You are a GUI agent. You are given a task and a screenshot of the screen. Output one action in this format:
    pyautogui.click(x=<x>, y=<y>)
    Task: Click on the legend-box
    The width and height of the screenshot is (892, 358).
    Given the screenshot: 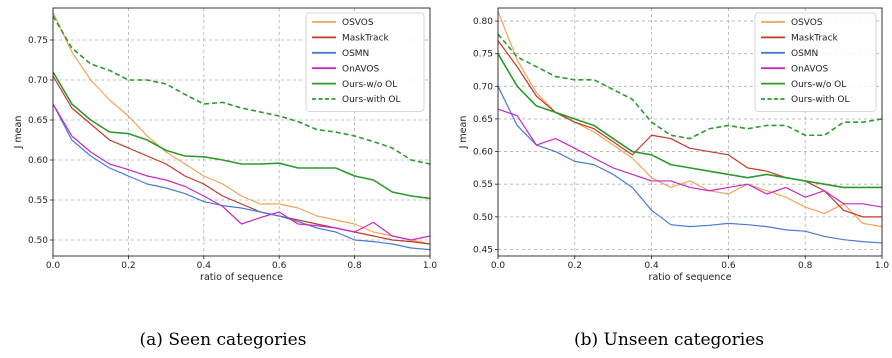 What is the action you would take?
    pyautogui.click(x=815, y=62)
    